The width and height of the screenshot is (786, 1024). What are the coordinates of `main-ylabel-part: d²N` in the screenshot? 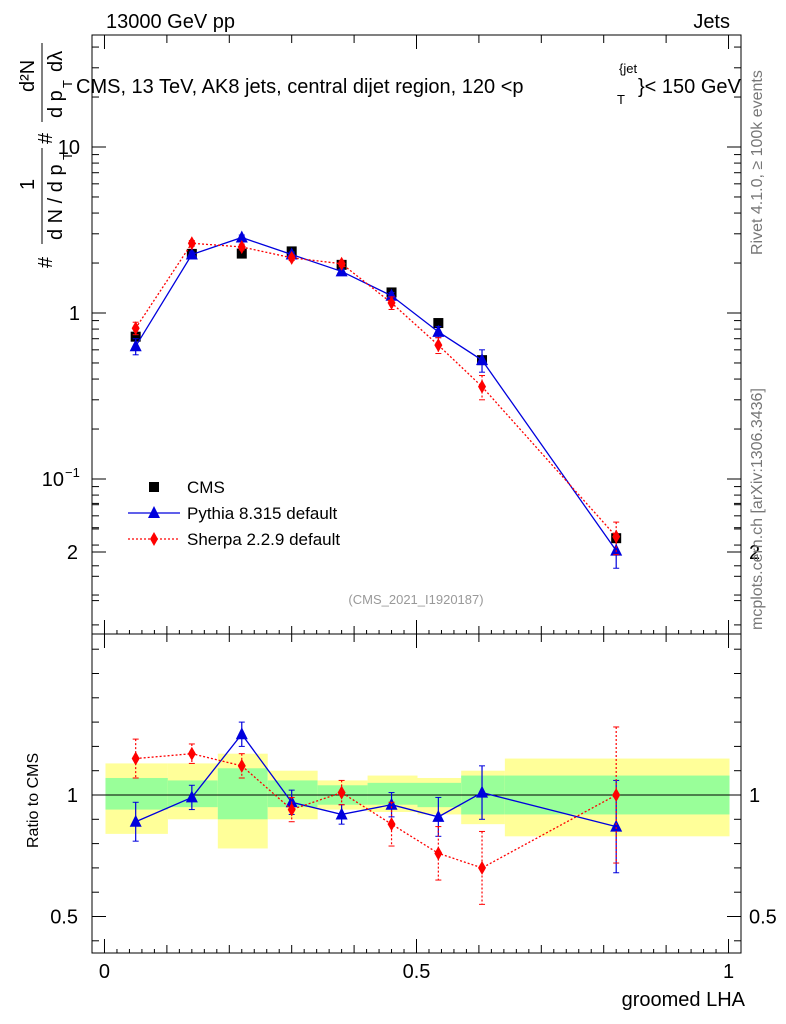 It's located at (28, 76).